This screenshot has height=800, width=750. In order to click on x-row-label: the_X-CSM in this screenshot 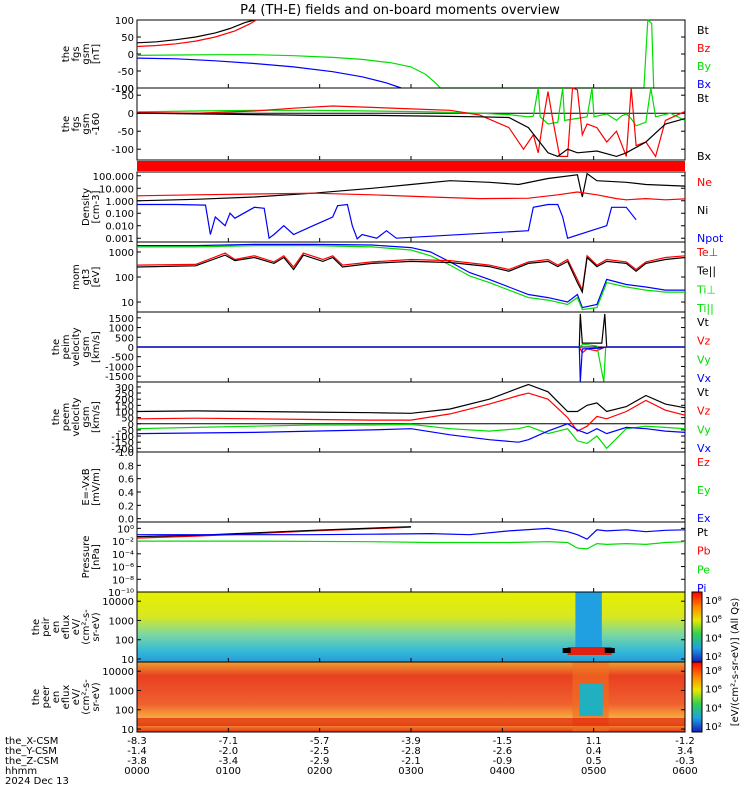, I will do `click(31, 741)`.